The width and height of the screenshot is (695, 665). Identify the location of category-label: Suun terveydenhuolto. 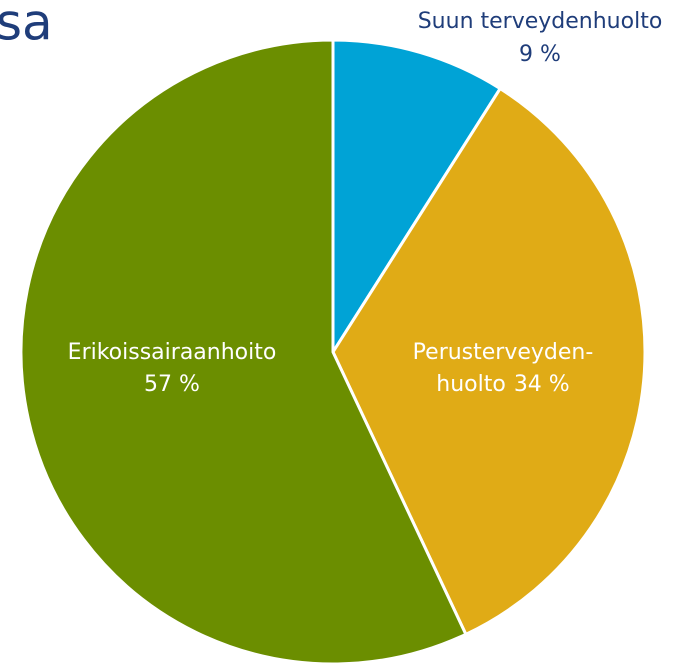
(540, 21).